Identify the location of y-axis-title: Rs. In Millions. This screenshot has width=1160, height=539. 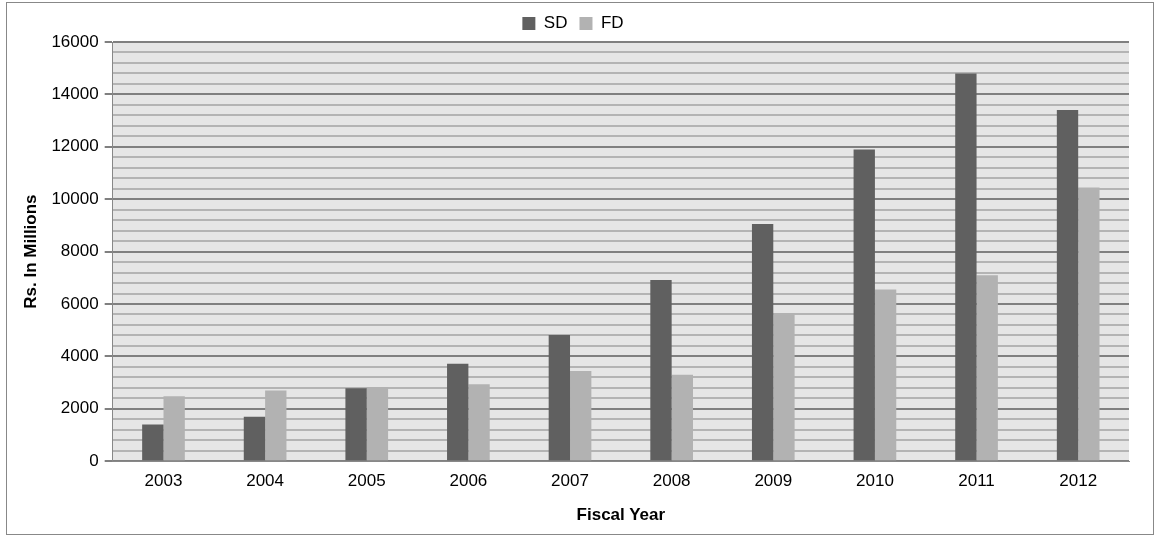
(30, 251).